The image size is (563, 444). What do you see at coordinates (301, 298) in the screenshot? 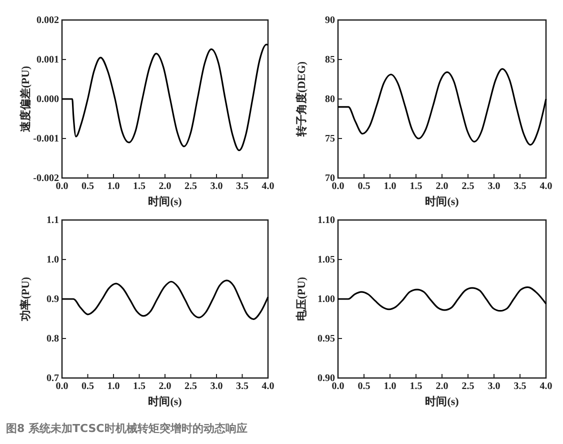
I see `y-axis-title: 电压(PU)` at bounding box center [301, 298].